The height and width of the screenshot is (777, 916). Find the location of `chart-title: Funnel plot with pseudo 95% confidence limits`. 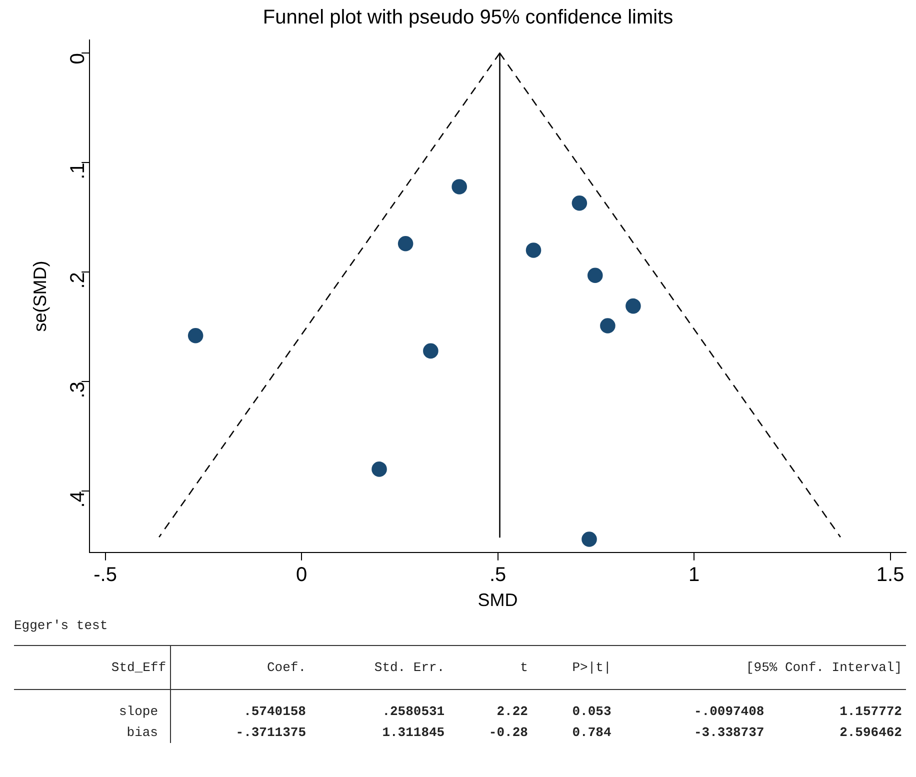

chart-title: Funnel plot with pseudo 95% confidence limits is located at coordinates (468, 17).